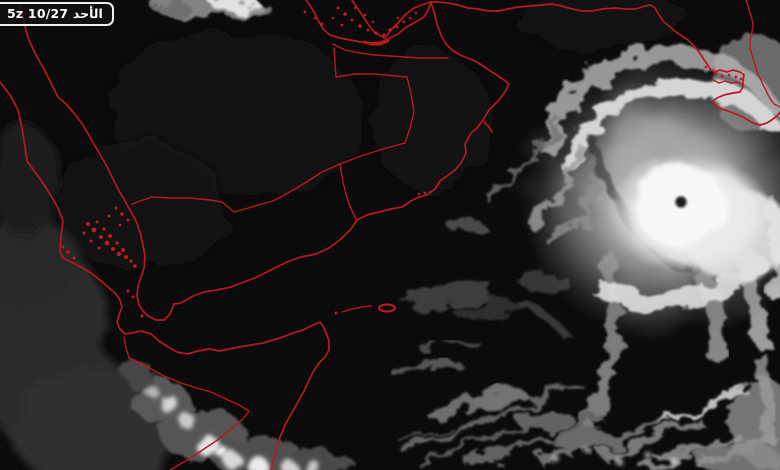  What do you see at coordinates (38, 13) in the screenshot?
I see `timestamp-time: 5z 10/27` at bounding box center [38, 13].